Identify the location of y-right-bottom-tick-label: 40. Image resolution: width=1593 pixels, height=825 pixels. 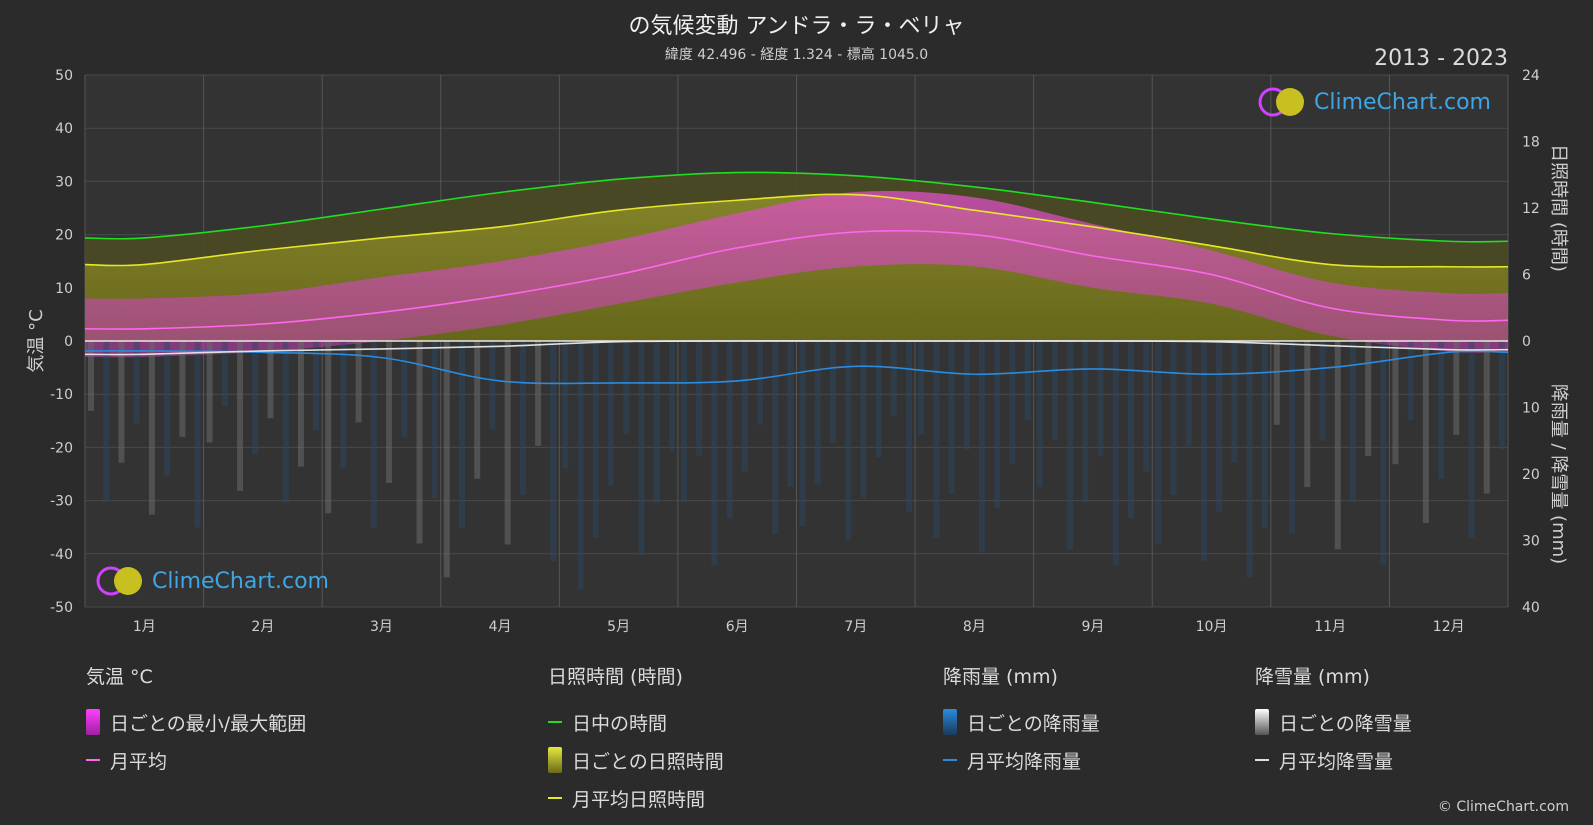
(1531, 608).